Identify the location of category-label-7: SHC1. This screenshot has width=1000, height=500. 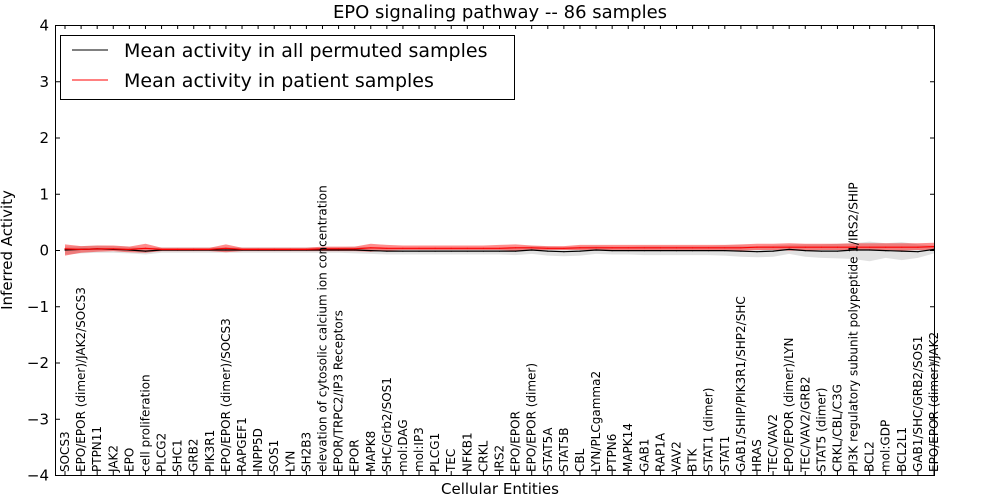
(178, 455).